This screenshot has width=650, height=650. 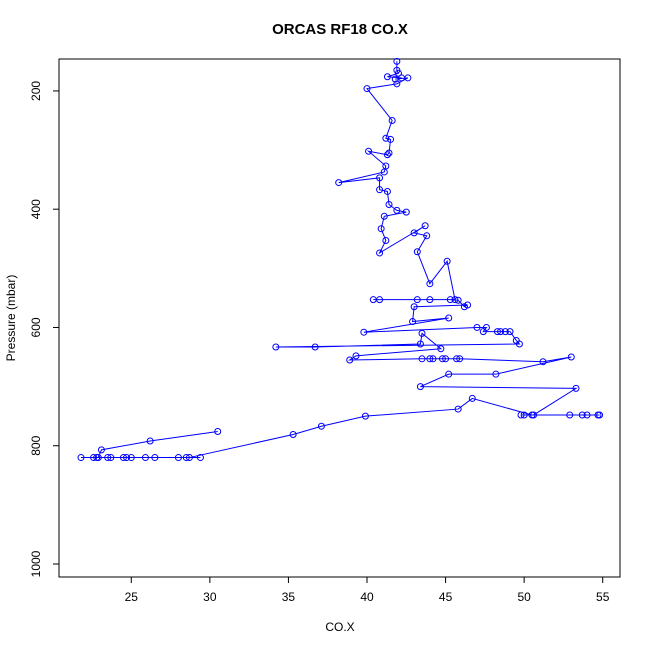 I want to click on chart-title: ORCAS RF18 CO.X, so click(x=340, y=29).